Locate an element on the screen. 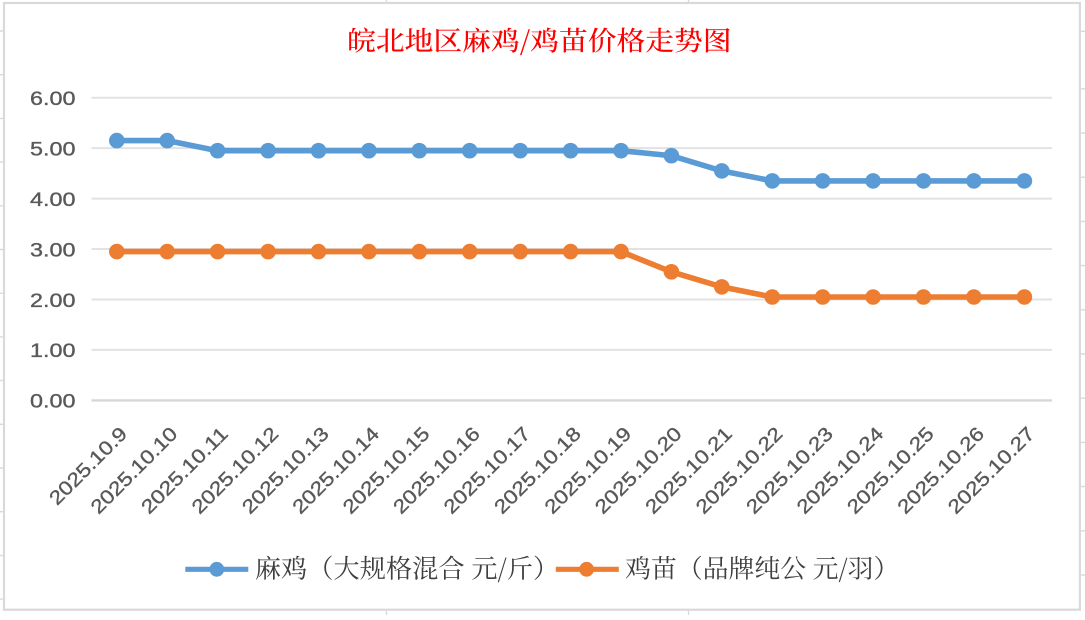  svg-text: 6.00 is located at coordinates (53, 99).